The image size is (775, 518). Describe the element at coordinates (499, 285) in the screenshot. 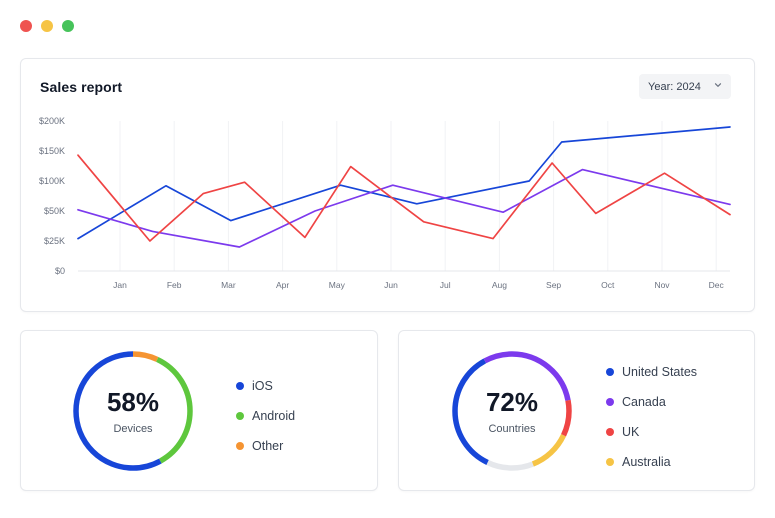

I see `x-tick-label-aug: Aug` at that location.